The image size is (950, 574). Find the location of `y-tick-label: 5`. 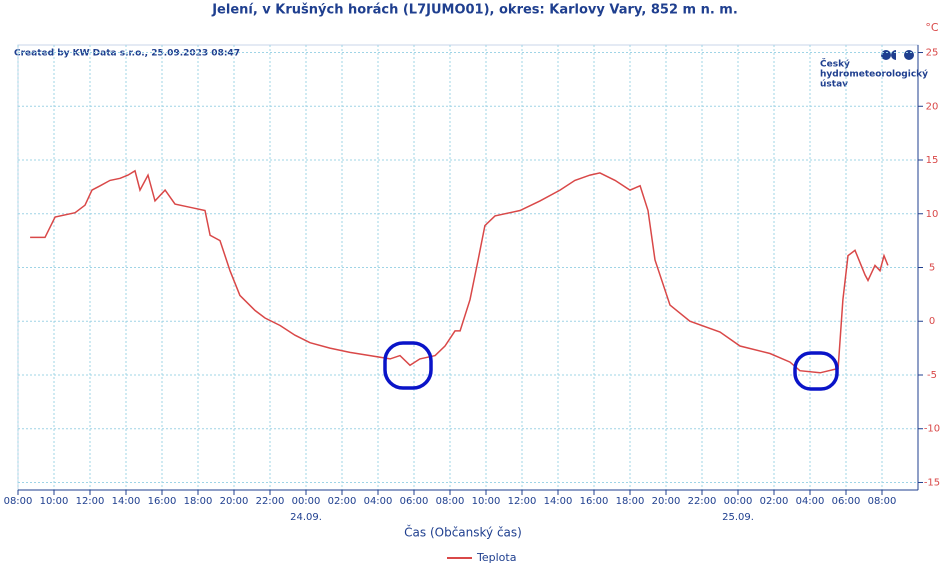

y-tick-label: 5 is located at coordinates (932, 268).